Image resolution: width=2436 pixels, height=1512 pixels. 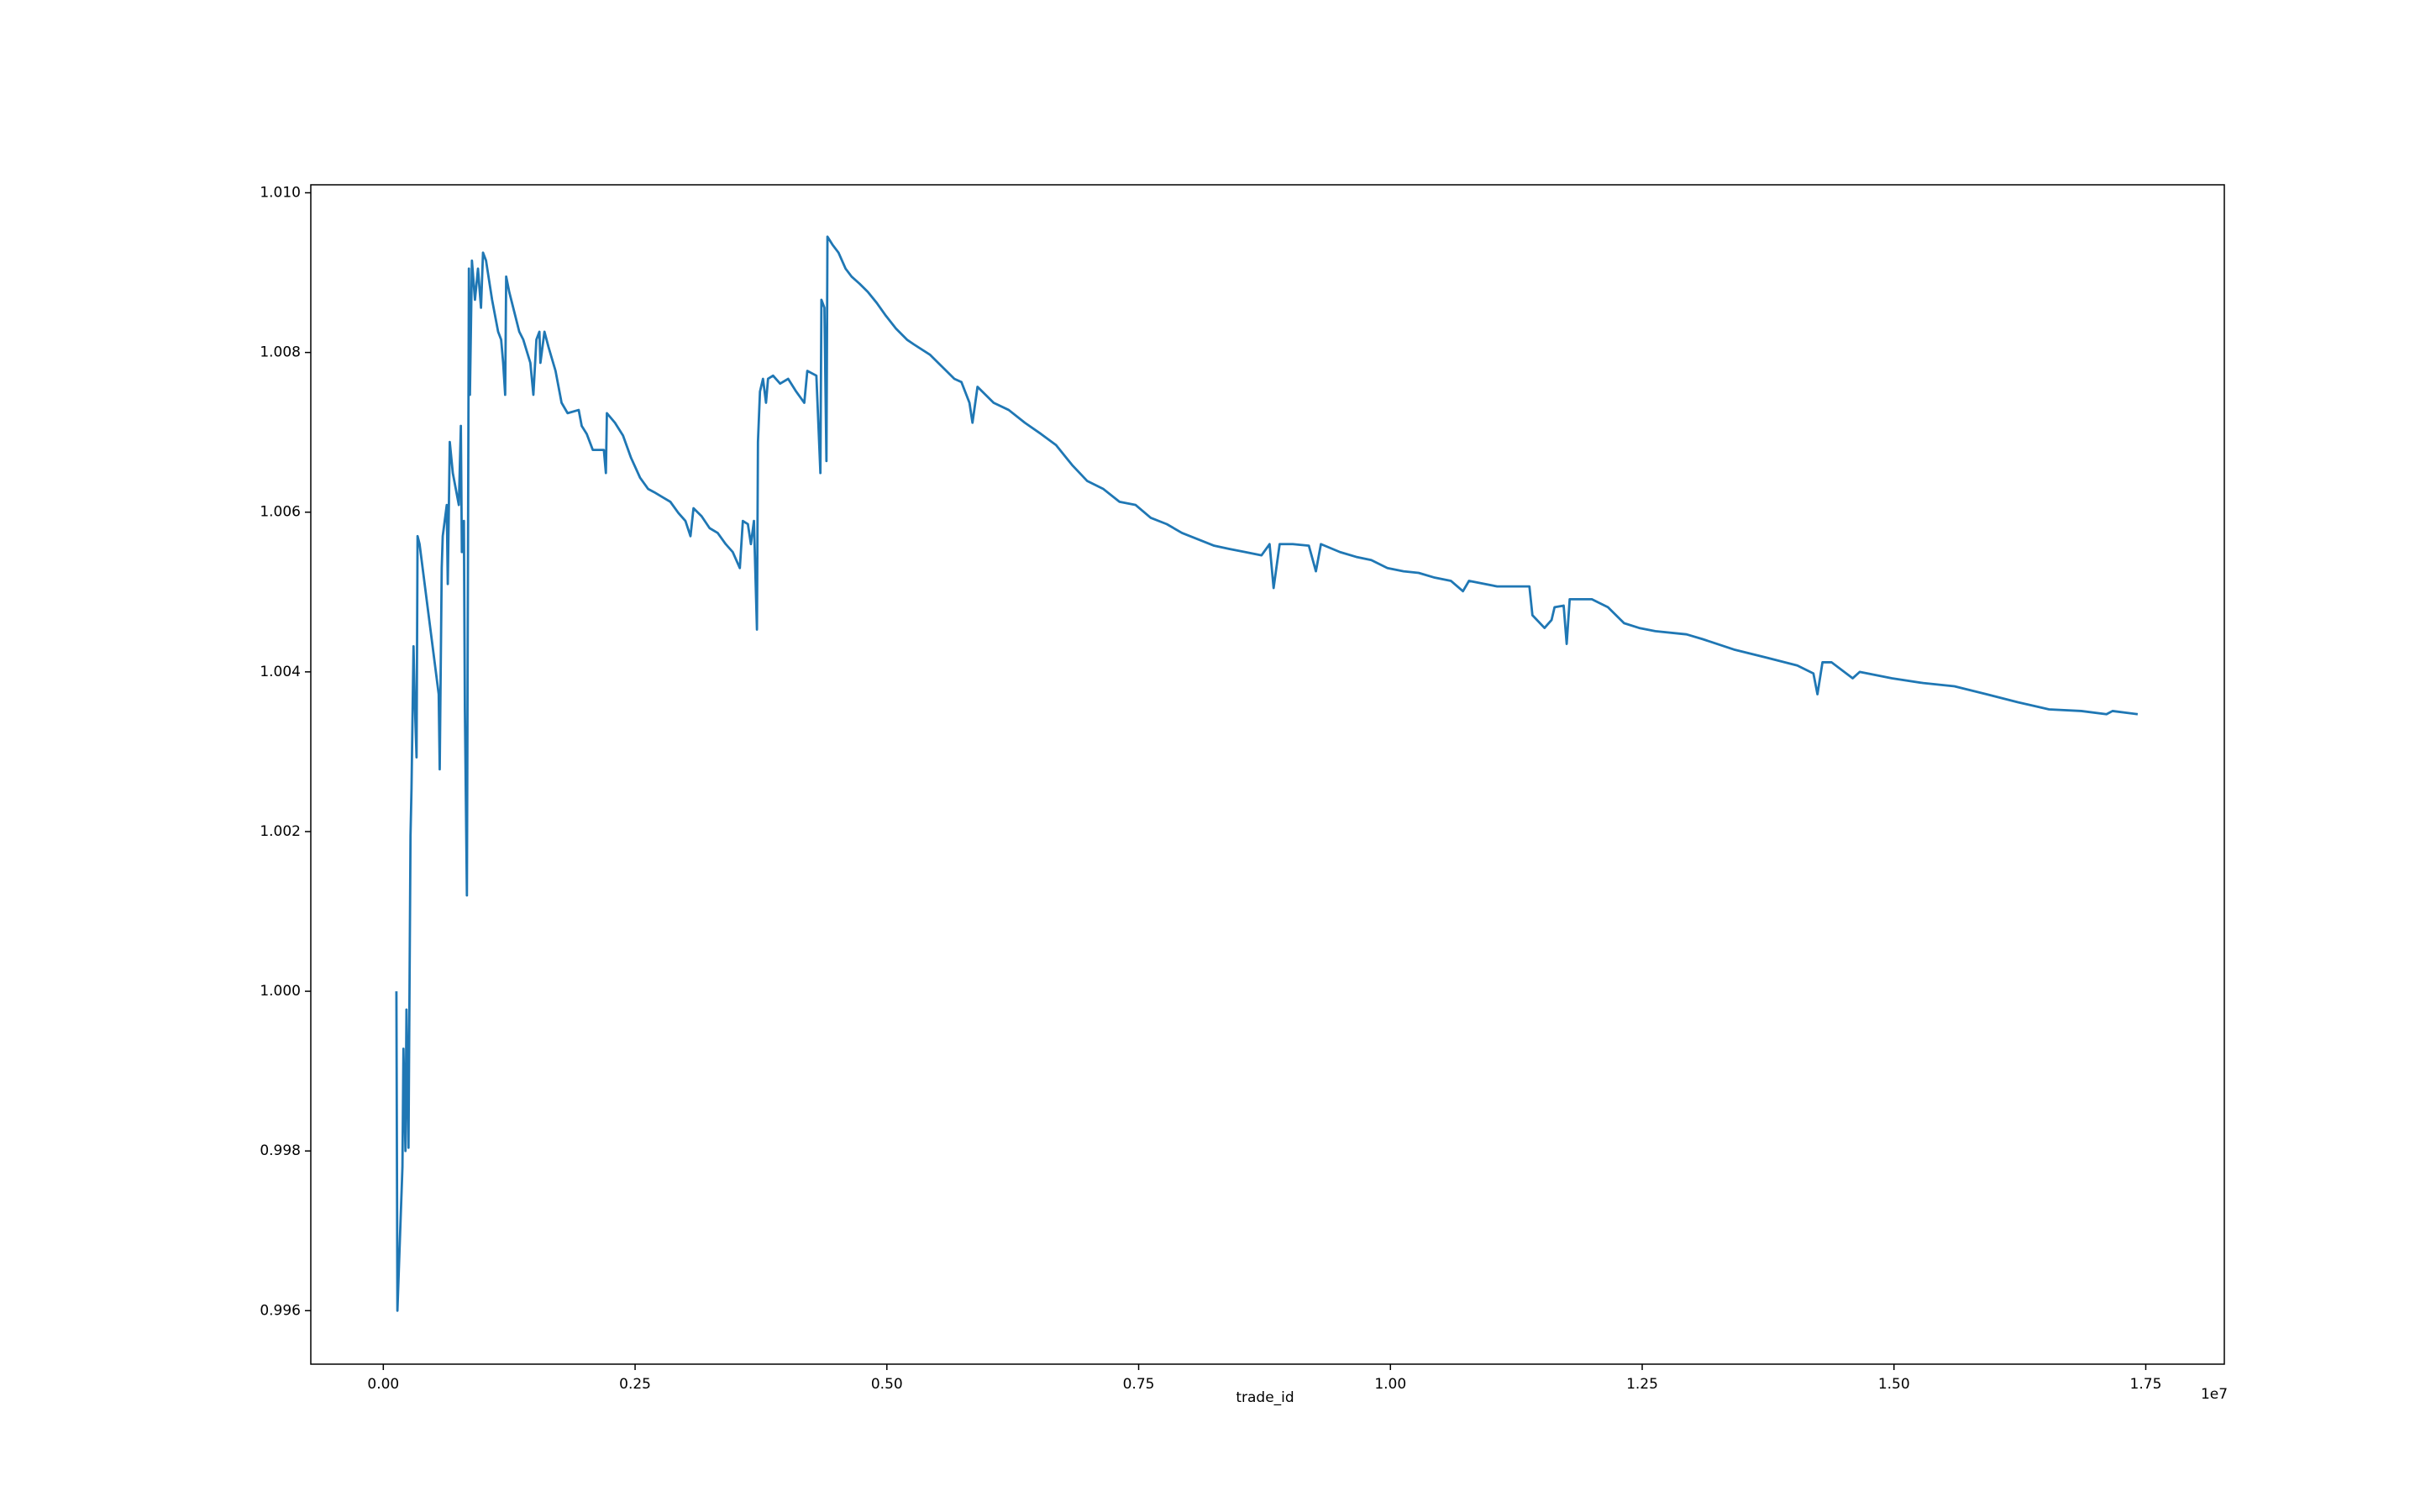 I want to click on y-tick-label: 1.008, so click(x=280, y=352).